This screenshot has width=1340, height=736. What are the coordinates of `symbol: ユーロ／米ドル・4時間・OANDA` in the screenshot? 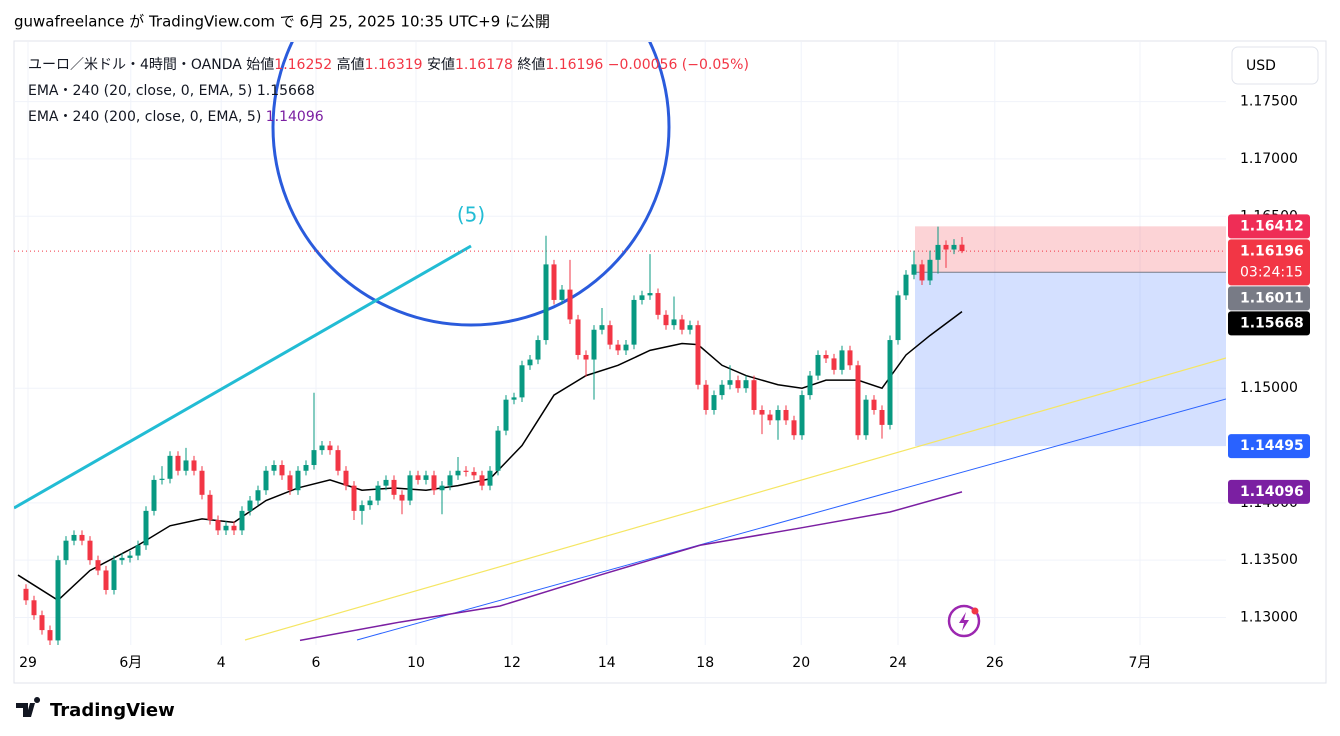 It's located at (135, 65).